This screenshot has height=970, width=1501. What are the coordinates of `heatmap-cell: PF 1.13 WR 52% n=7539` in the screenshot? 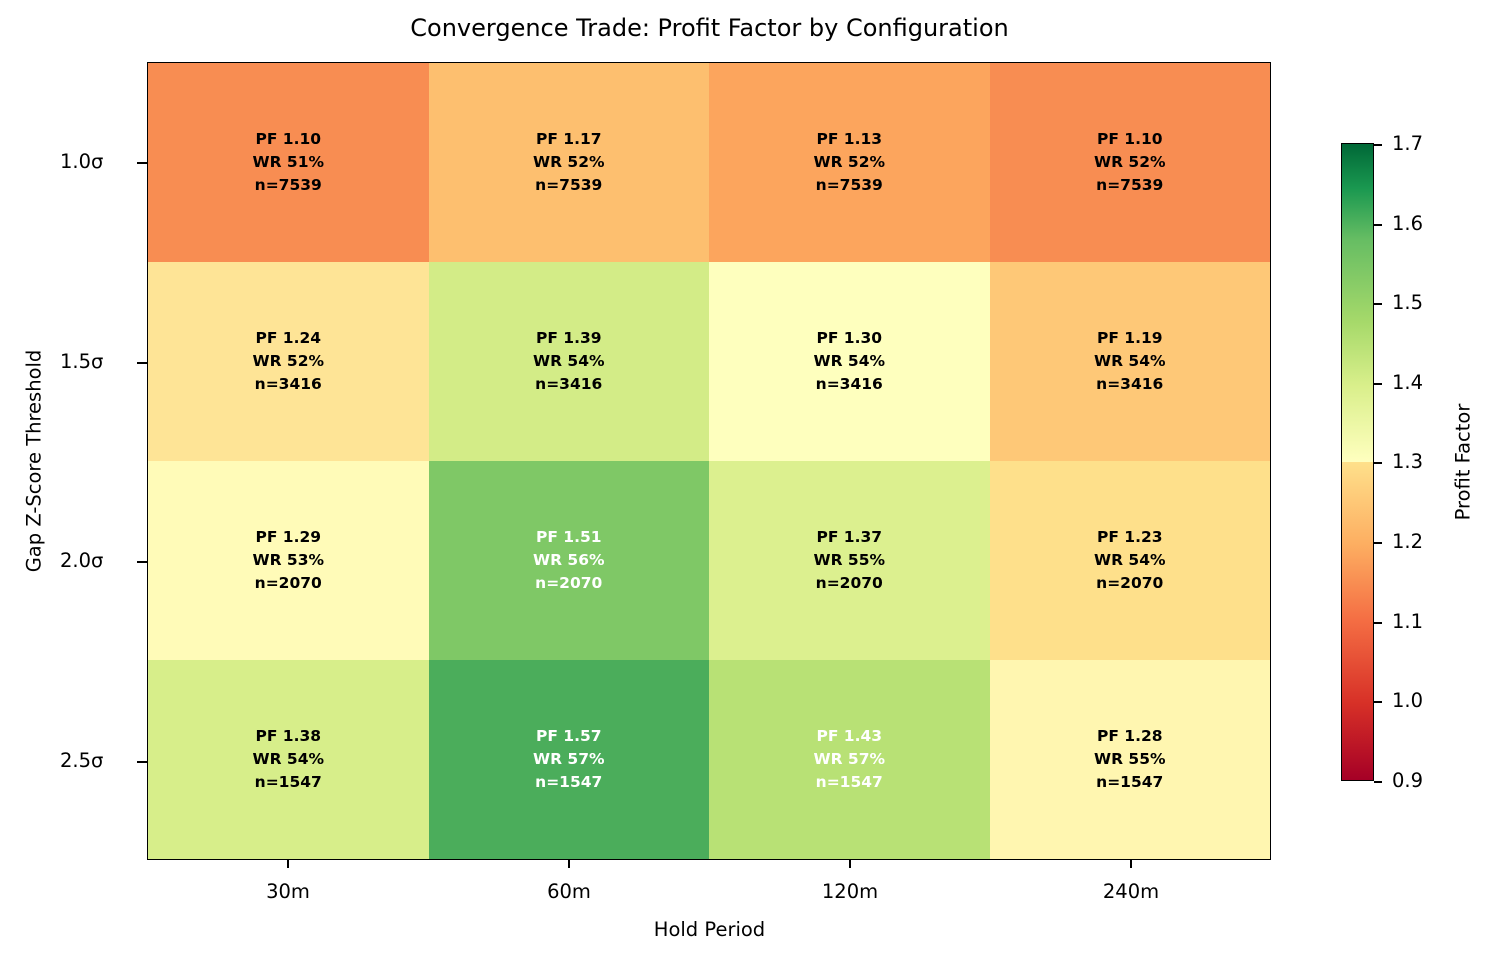 It's located at (849, 162).